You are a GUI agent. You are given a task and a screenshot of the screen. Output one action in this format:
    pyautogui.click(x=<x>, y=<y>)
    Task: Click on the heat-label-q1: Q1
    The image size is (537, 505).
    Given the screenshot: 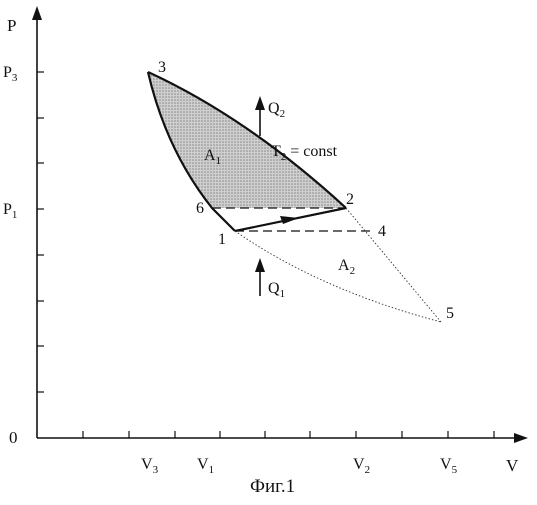 What is the action you would take?
    pyautogui.click(x=276, y=290)
    